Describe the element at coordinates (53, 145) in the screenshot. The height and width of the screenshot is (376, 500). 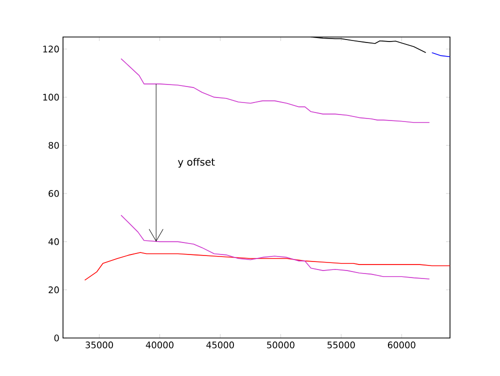
I see `y-tick-label: 80` at that location.